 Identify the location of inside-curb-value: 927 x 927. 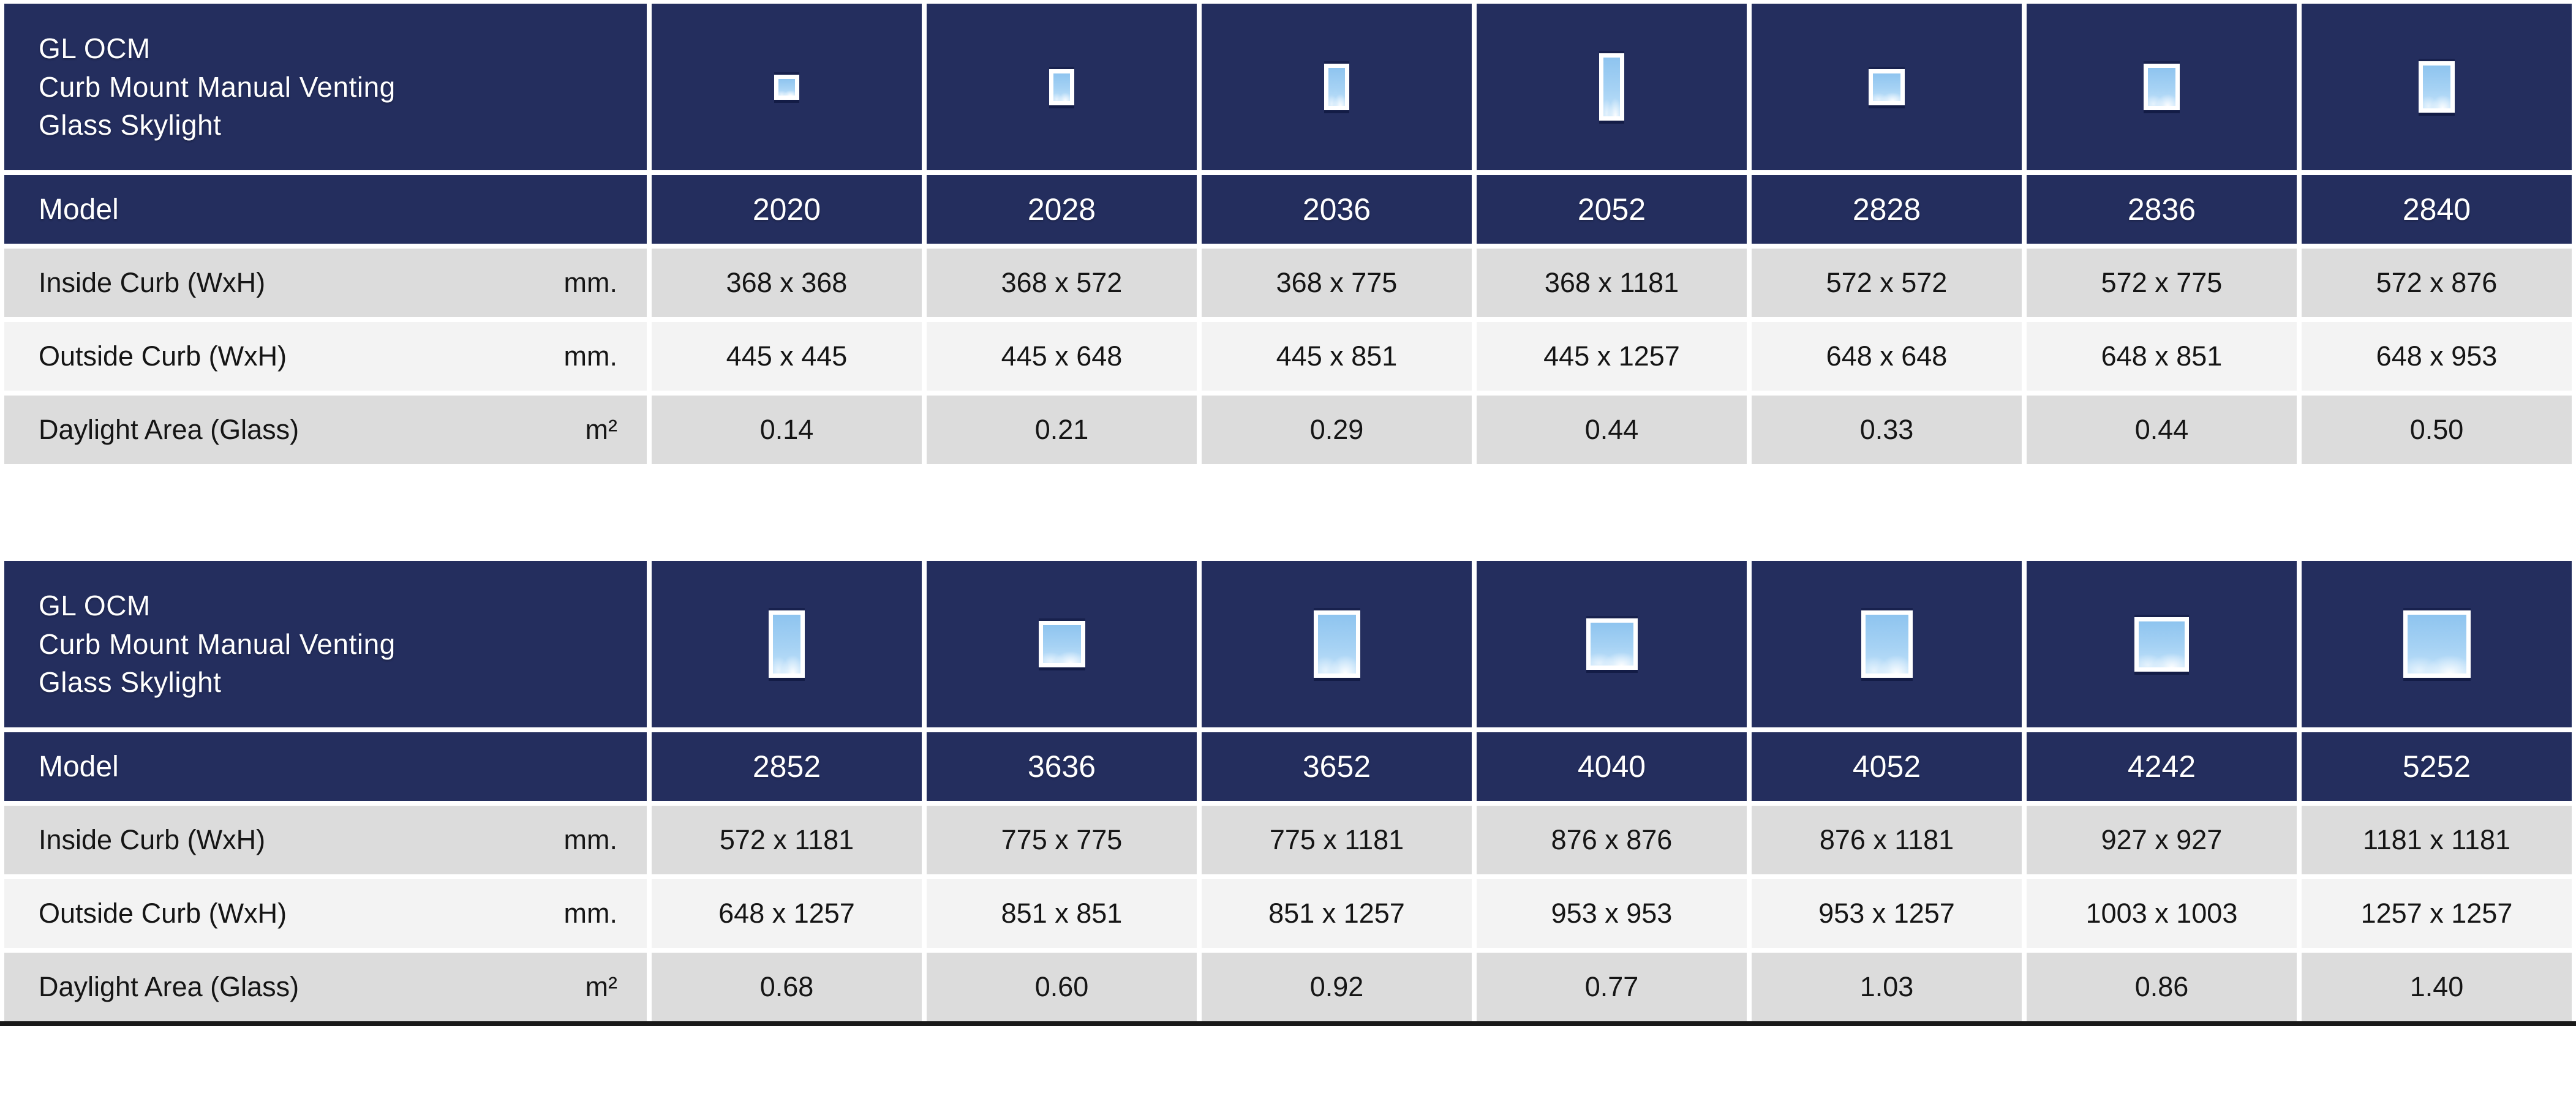
(2162, 840).